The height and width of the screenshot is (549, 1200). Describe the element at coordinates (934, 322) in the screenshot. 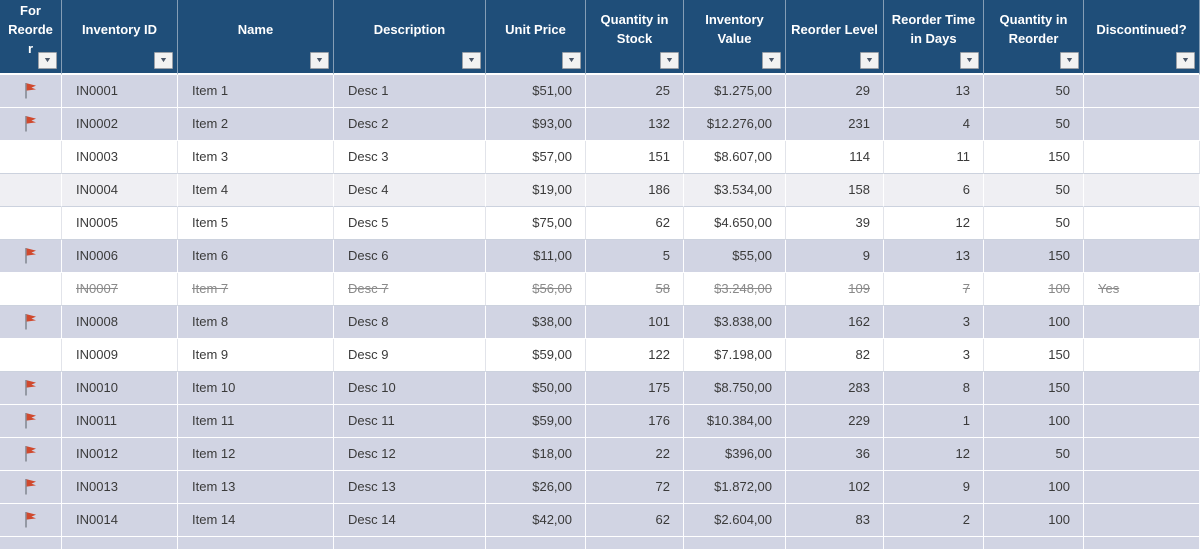

I see `cell-reorder-time-in-days: 3` at that location.